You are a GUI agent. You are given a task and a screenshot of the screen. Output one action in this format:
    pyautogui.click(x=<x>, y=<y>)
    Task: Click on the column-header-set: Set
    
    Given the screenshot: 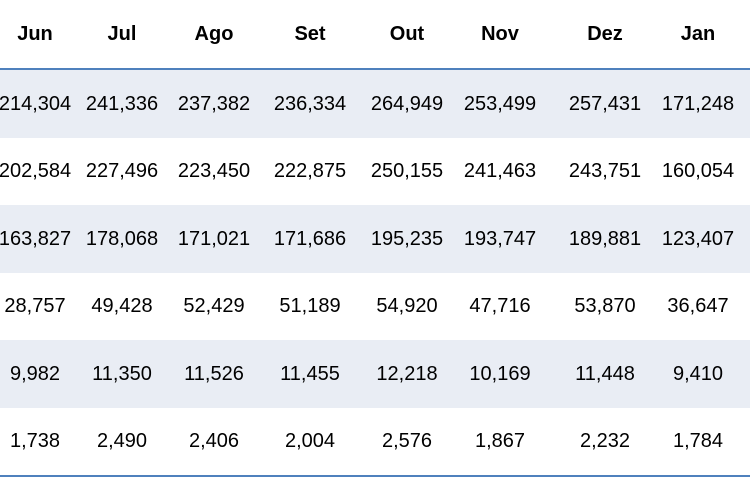 What is the action you would take?
    pyautogui.click(x=310, y=33)
    